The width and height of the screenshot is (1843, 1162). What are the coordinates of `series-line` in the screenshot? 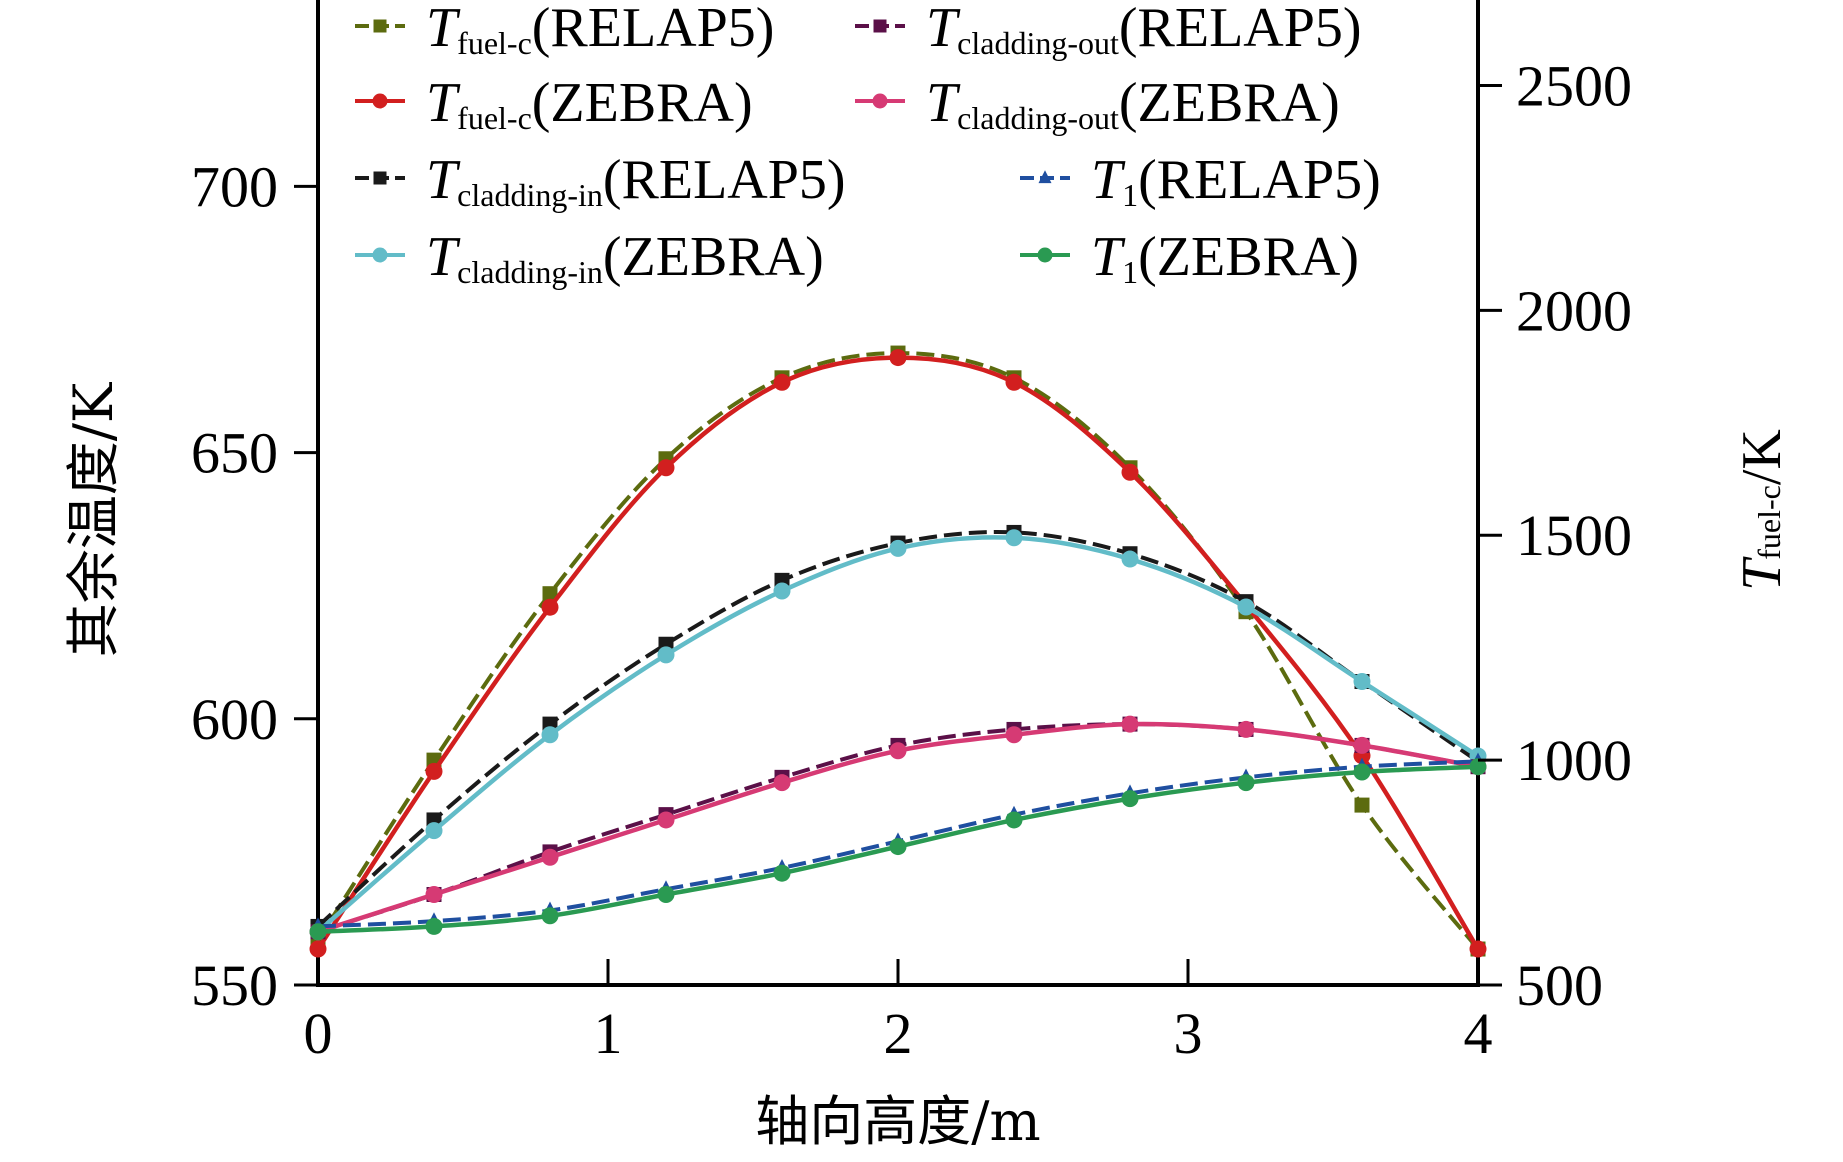 It's located at (898, 827).